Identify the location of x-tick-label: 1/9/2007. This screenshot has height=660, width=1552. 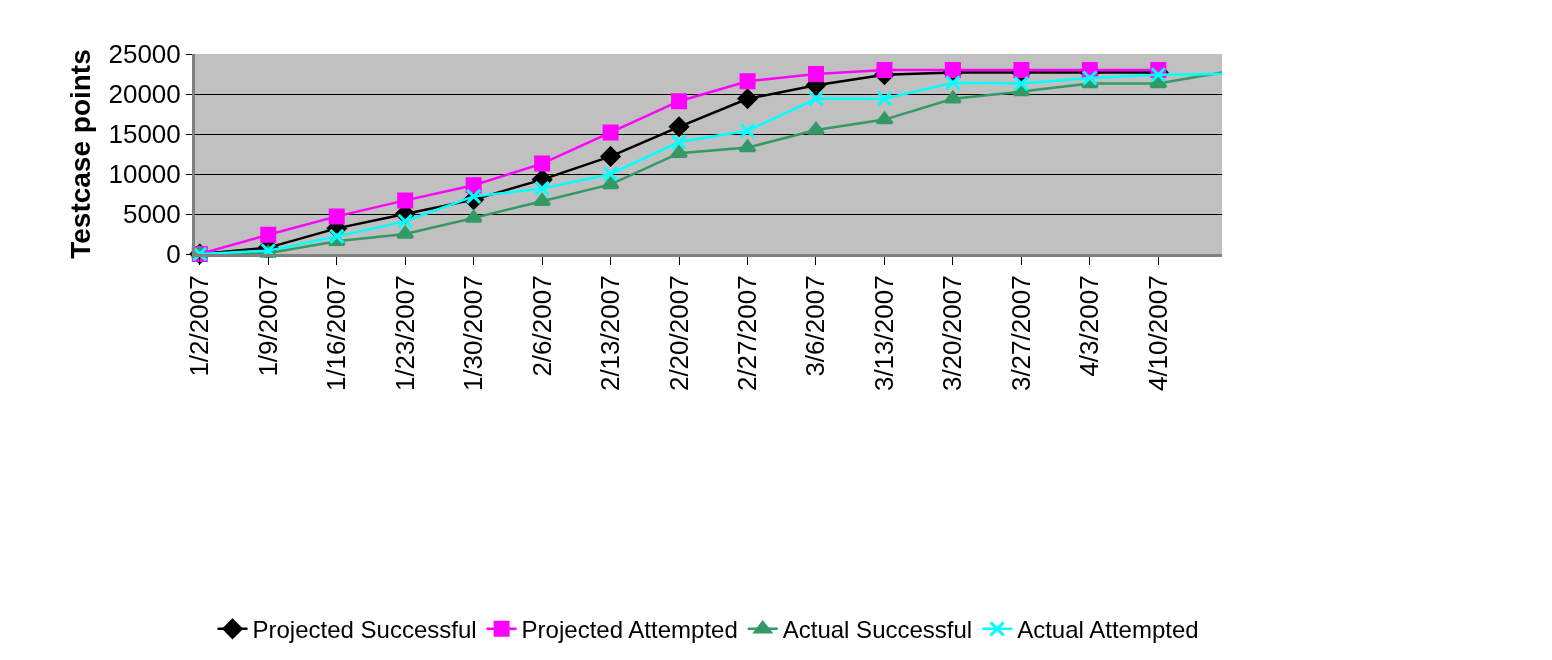
(267, 326).